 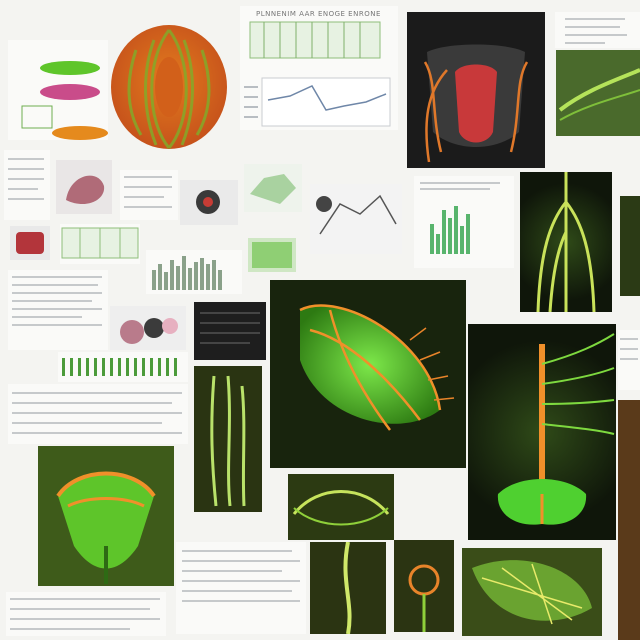 I want to click on left-text-document, so click(x=27, y=185).